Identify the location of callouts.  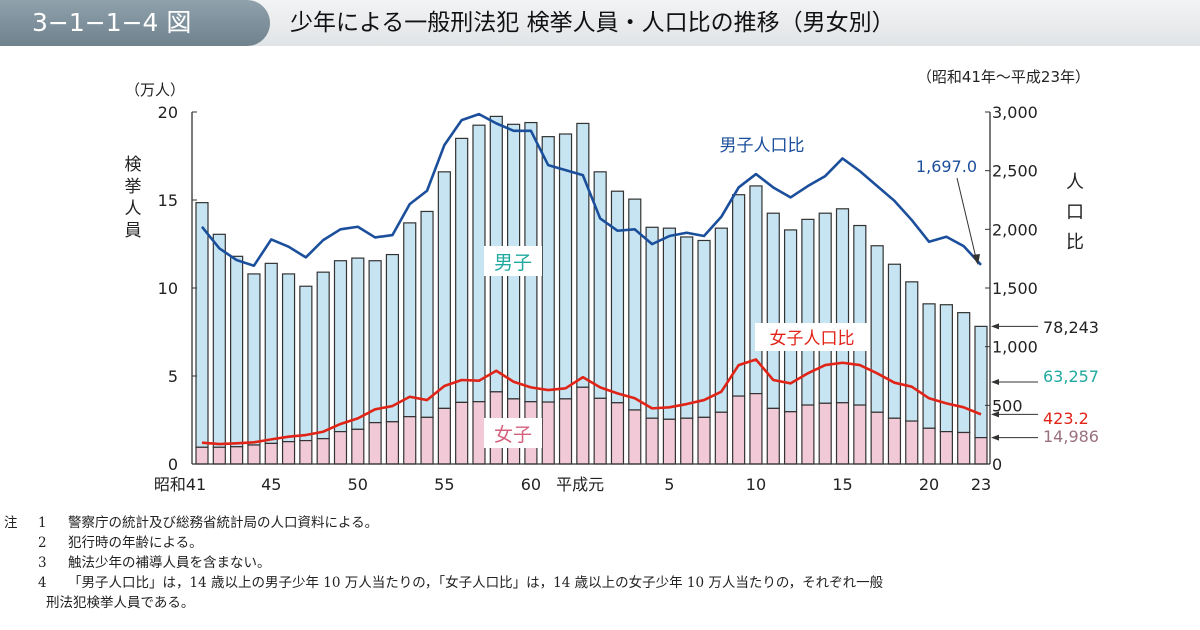
(1014, 382).